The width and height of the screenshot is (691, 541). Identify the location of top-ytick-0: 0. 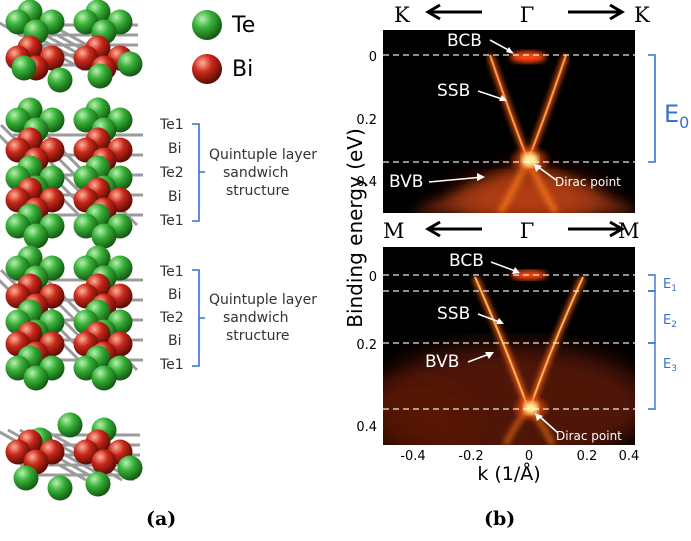
(373, 57).